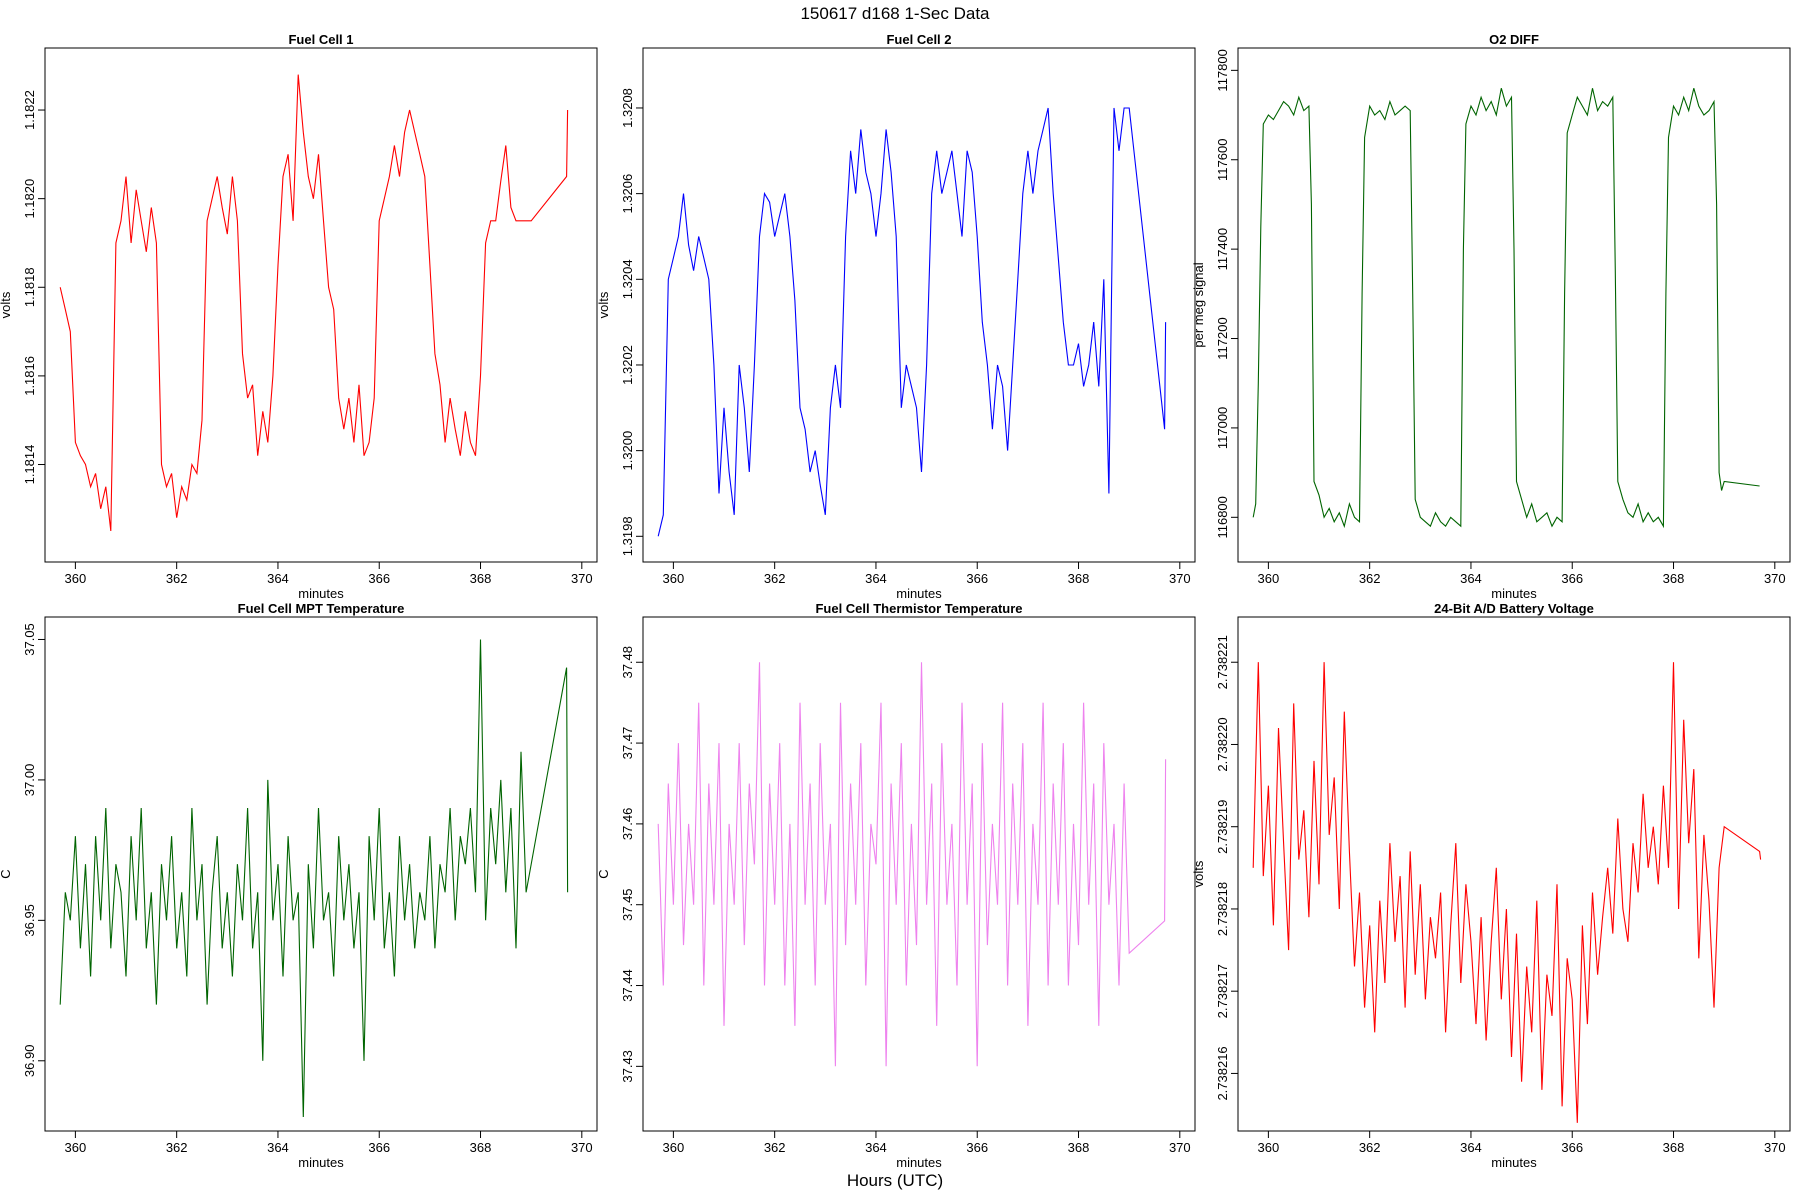 This screenshot has width=1800, height=1200. What do you see at coordinates (1514, 608) in the screenshot?
I see `panel-title: 24-Bit A/D Battery Voltage` at bounding box center [1514, 608].